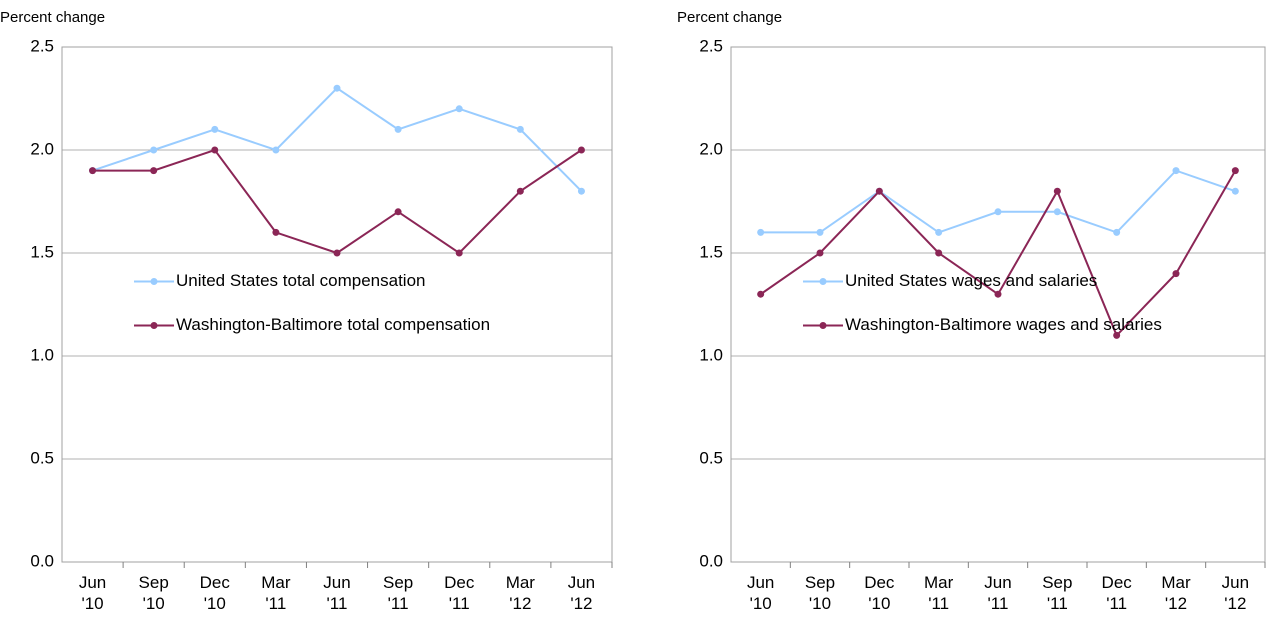  Describe the element at coordinates (333, 324) in the screenshot. I see `legend-label: Washington-Baltimore total compensation` at that location.